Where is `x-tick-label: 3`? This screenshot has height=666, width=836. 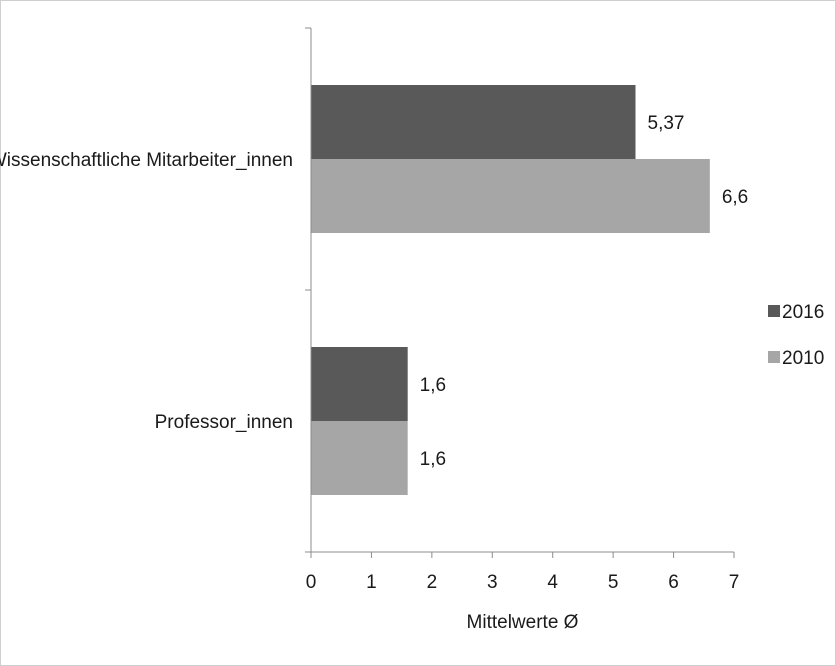
x-tick-label: 3 is located at coordinates (492, 582).